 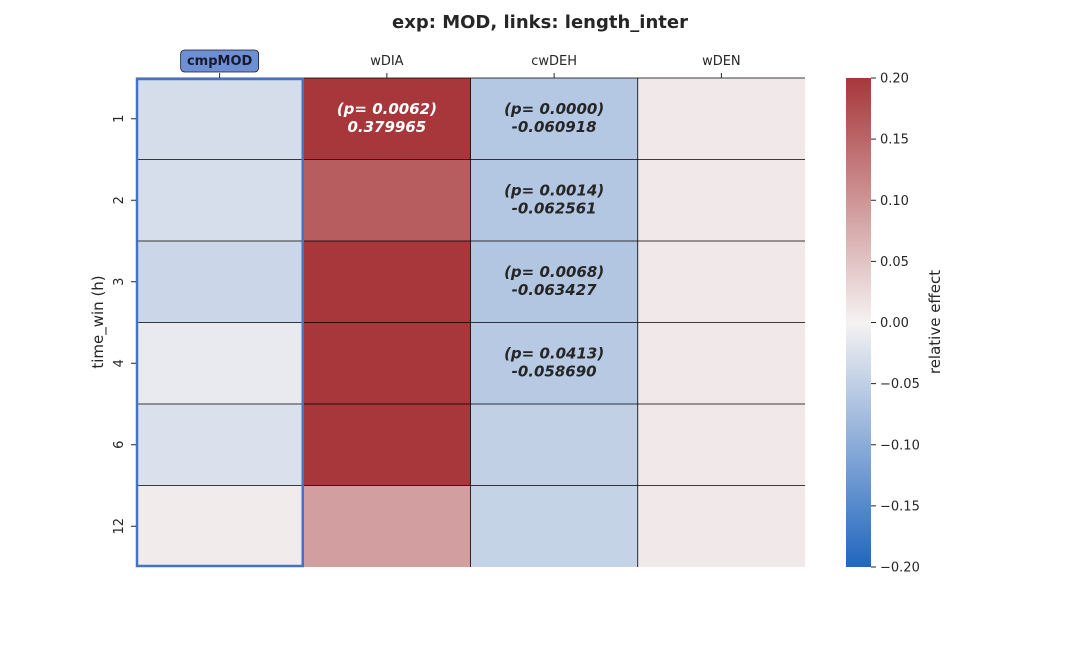 What do you see at coordinates (894, 79) in the screenshot?
I see `colorbar-tick-label: 0.20` at bounding box center [894, 79].